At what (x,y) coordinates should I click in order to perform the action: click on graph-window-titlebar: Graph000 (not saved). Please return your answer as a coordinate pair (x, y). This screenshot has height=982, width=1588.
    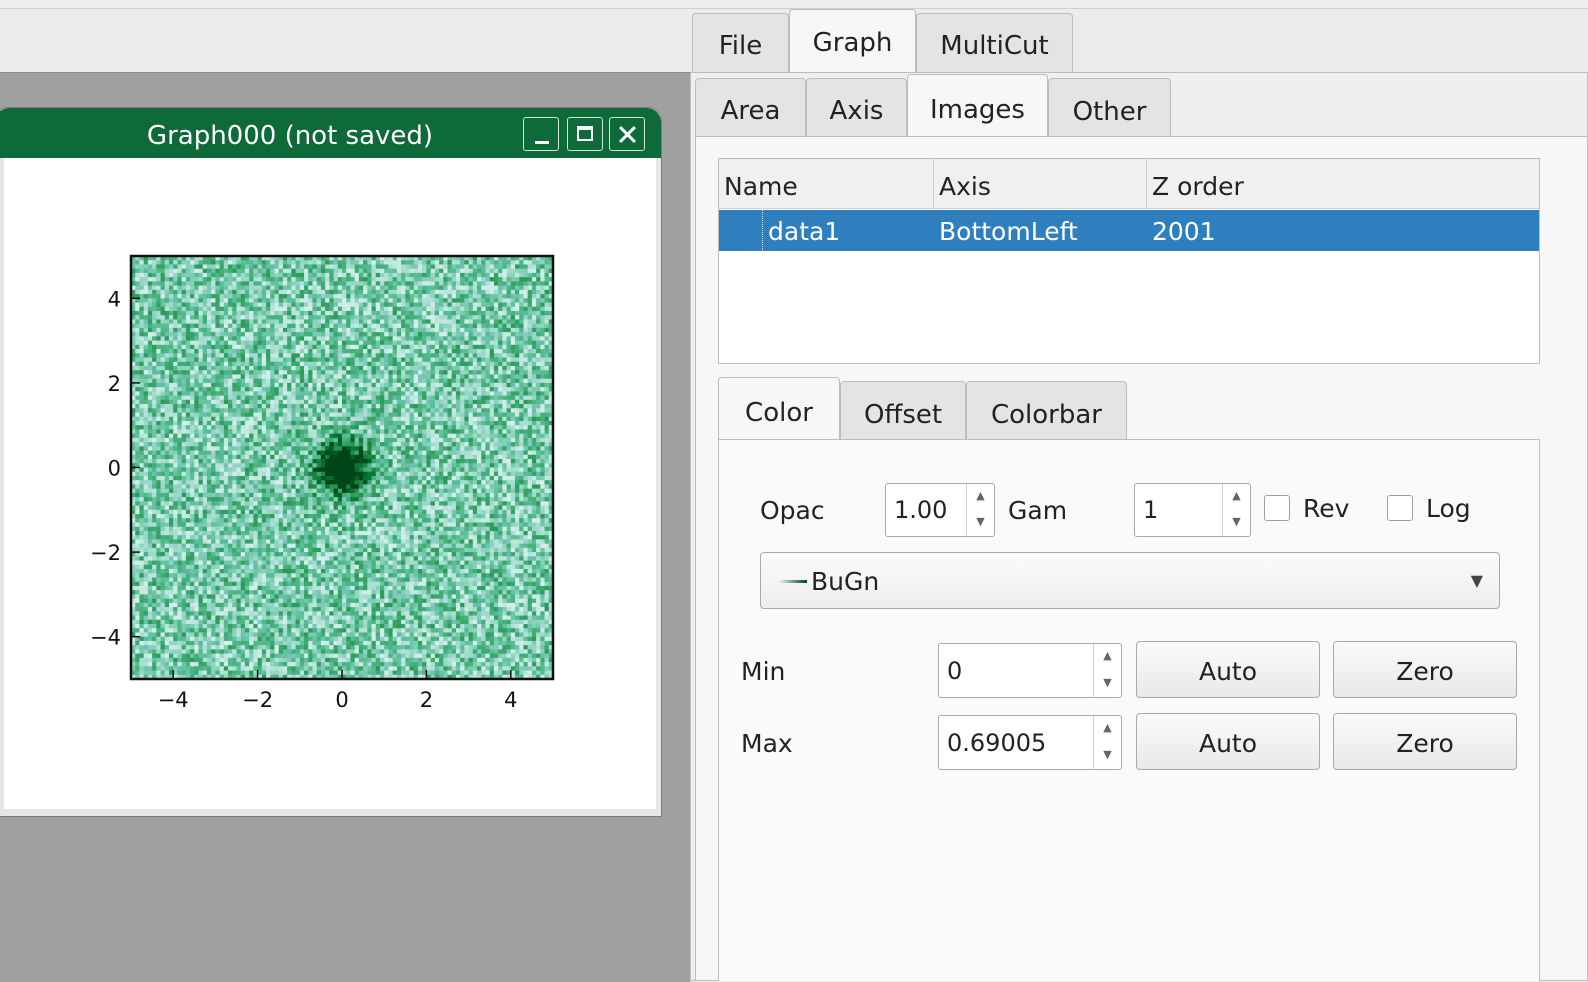
    Looking at the image, I should click on (330, 133).